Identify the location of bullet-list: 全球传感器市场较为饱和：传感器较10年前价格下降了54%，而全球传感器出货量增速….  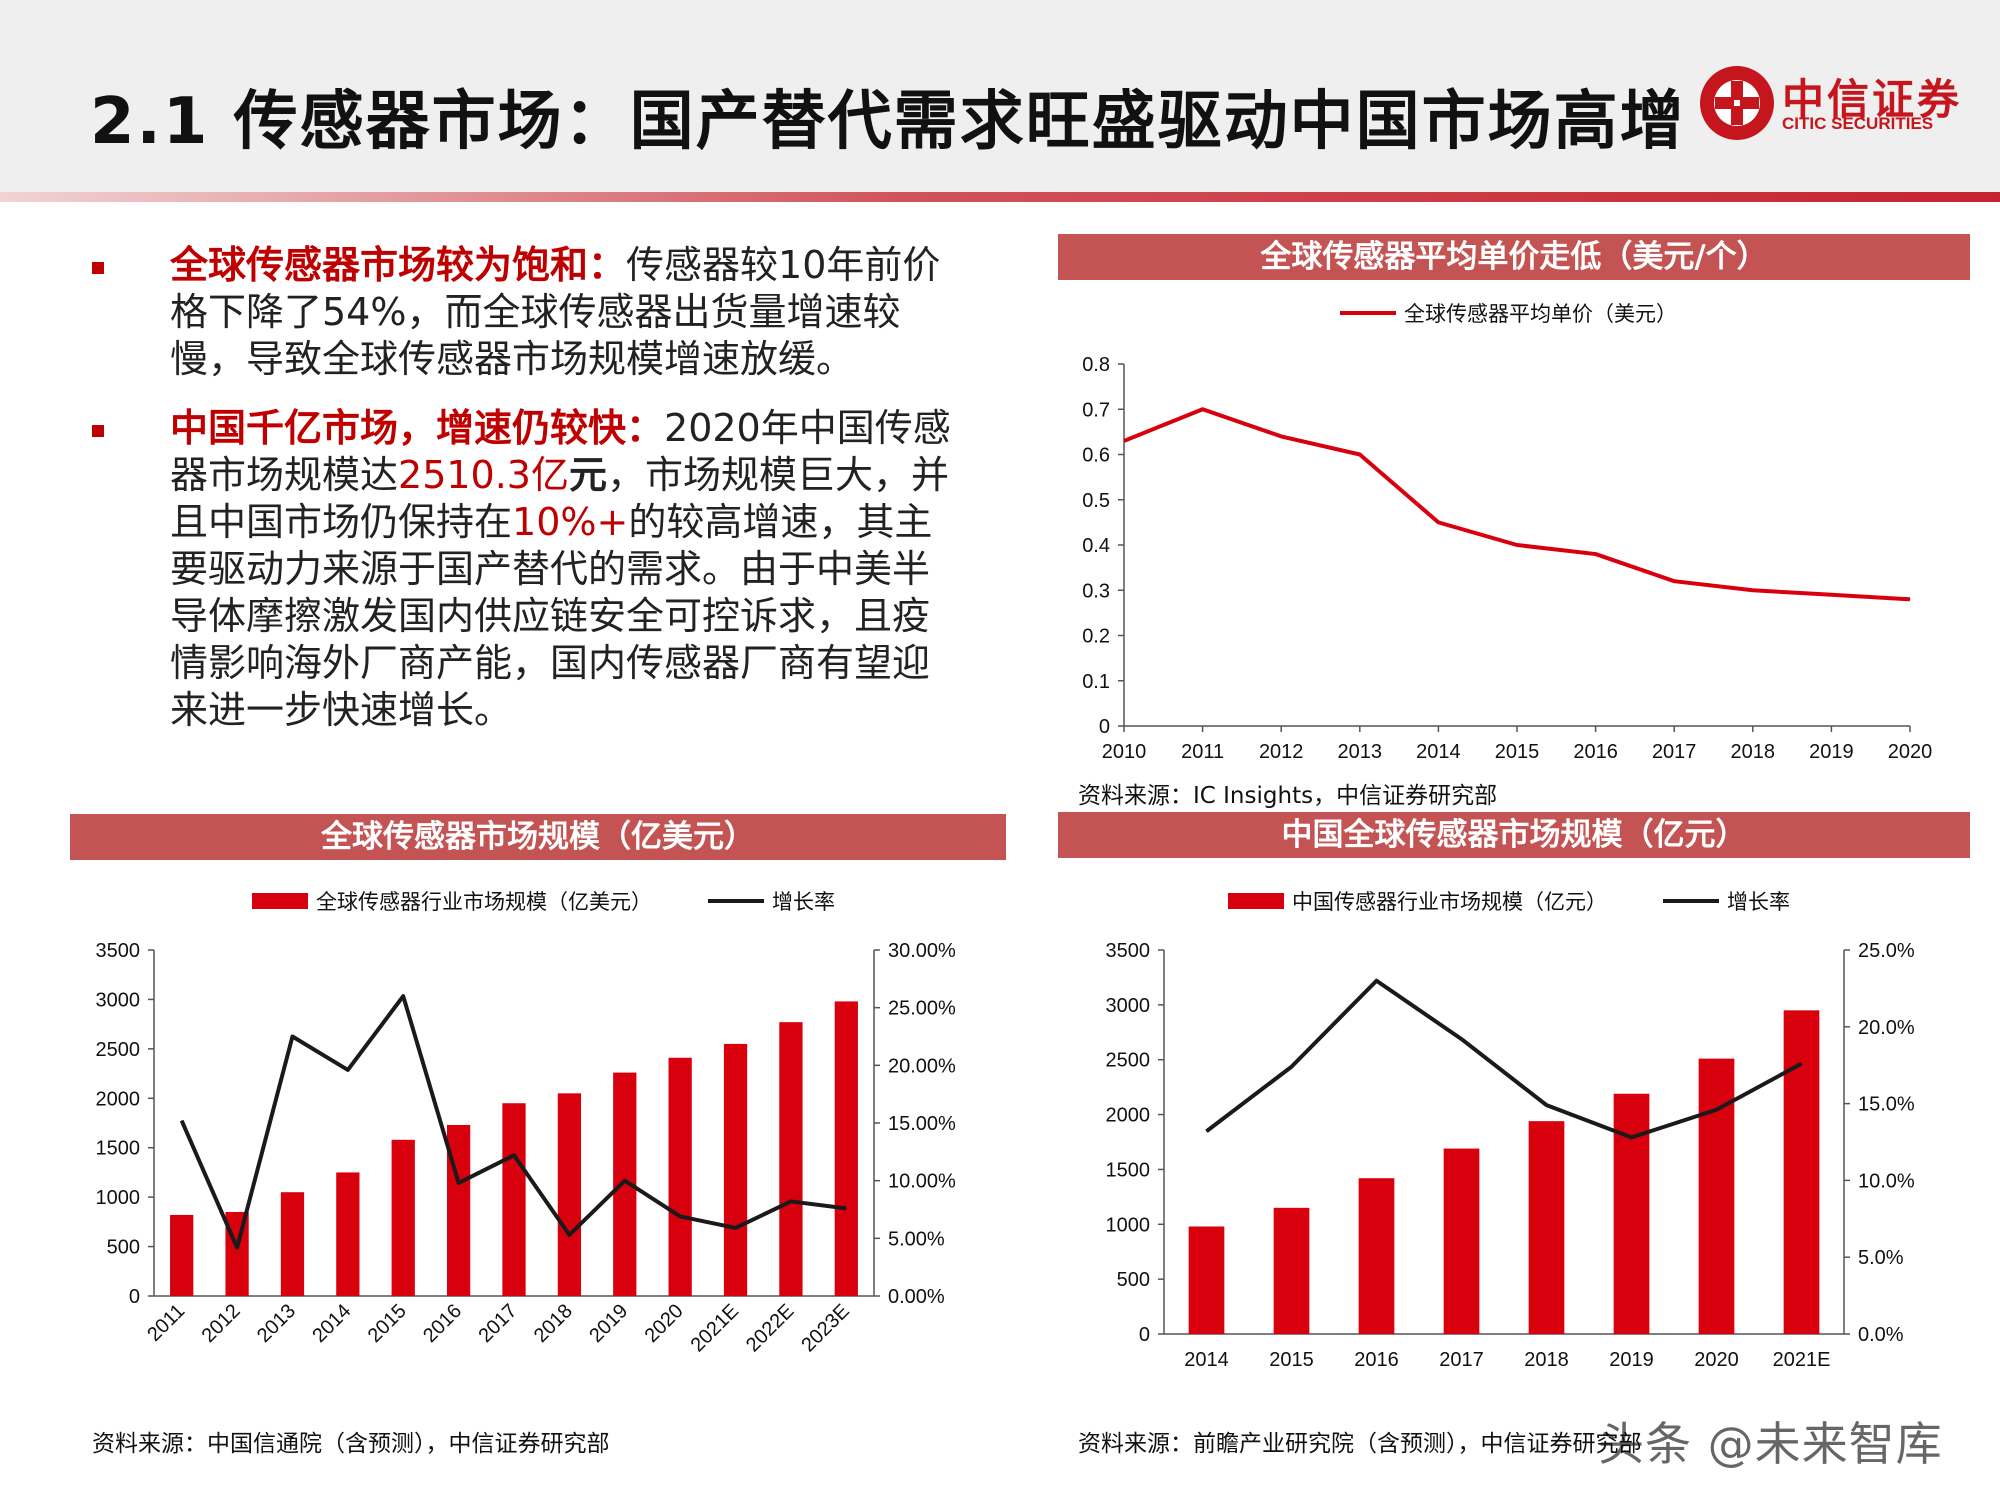
(527, 499).